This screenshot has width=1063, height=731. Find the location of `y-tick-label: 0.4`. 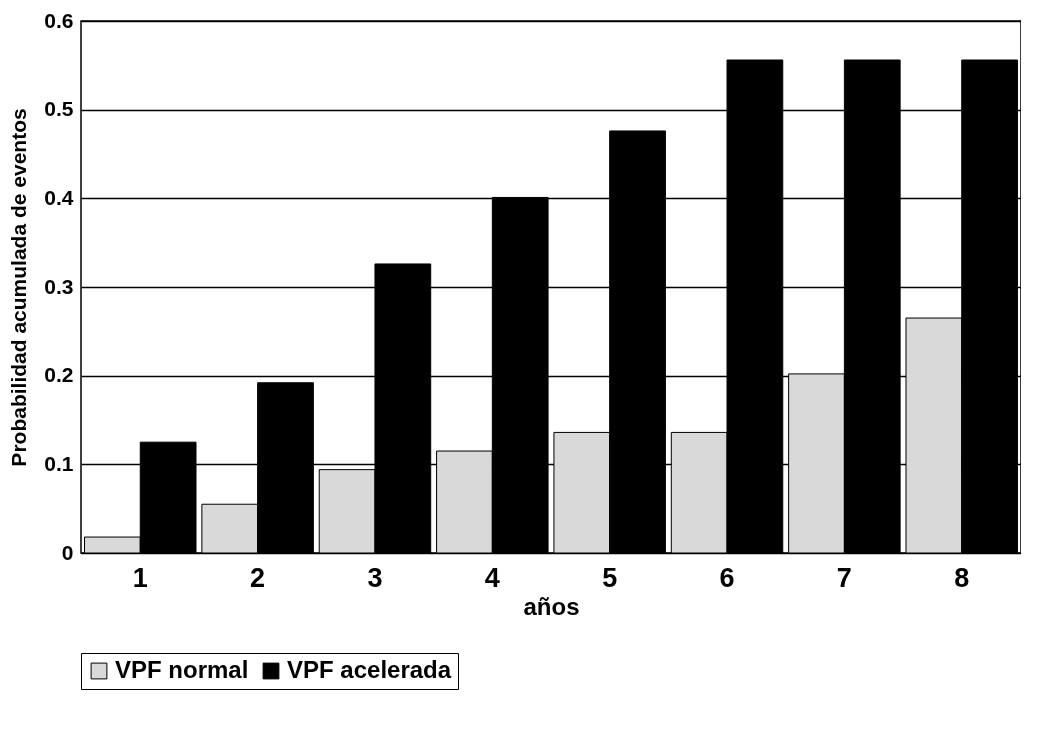

y-tick-label: 0.4 is located at coordinates (59, 197).